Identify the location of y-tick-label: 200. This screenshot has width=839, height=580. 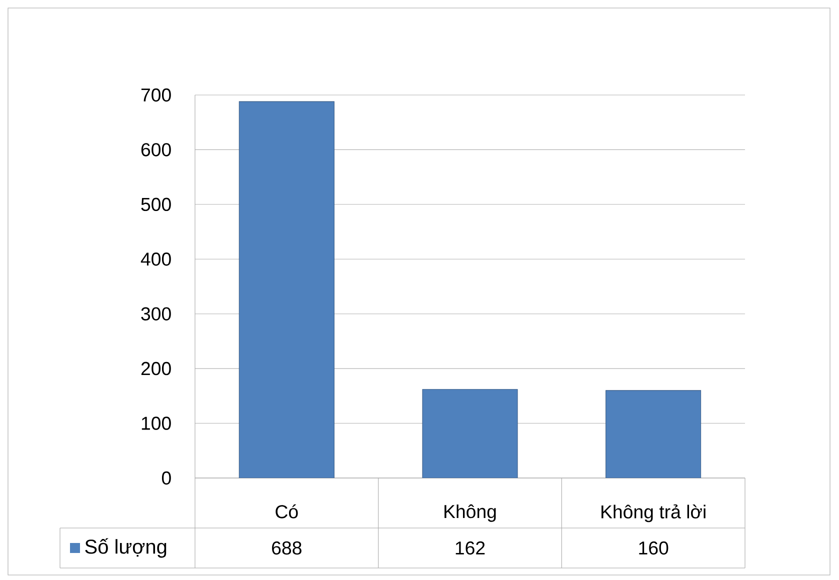
(156, 369).